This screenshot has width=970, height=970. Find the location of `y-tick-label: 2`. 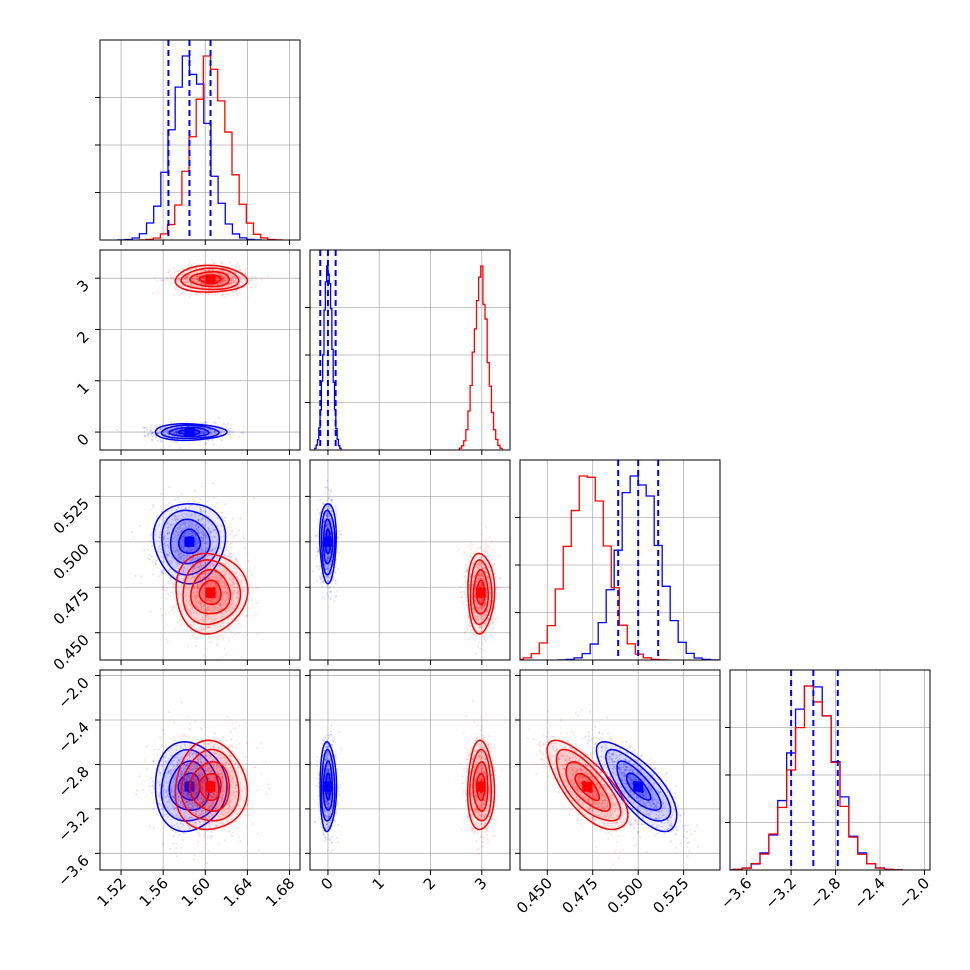

y-tick-label: 2 is located at coordinates (82, 337).